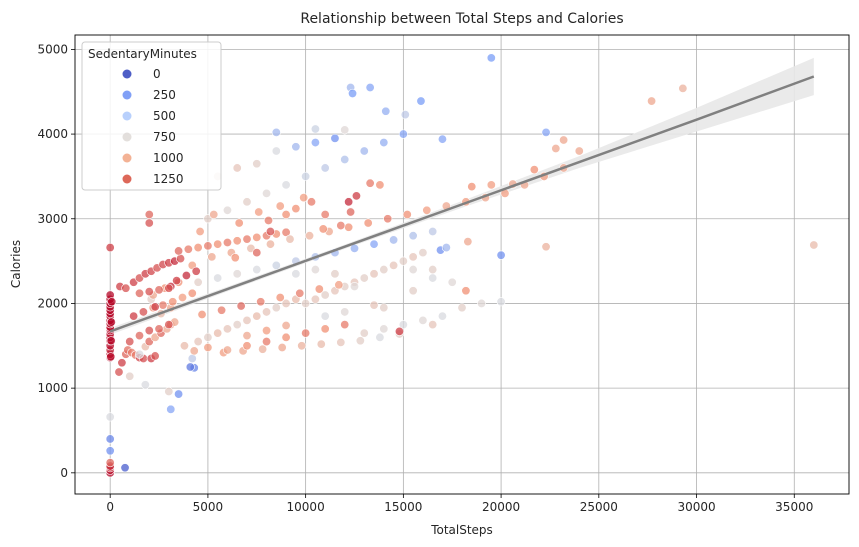 The height and width of the screenshot is (547, 859). I want to click on x-ticks: 0 5000 10000 15000 20000 25000 30000 35000, so click(459, 504).